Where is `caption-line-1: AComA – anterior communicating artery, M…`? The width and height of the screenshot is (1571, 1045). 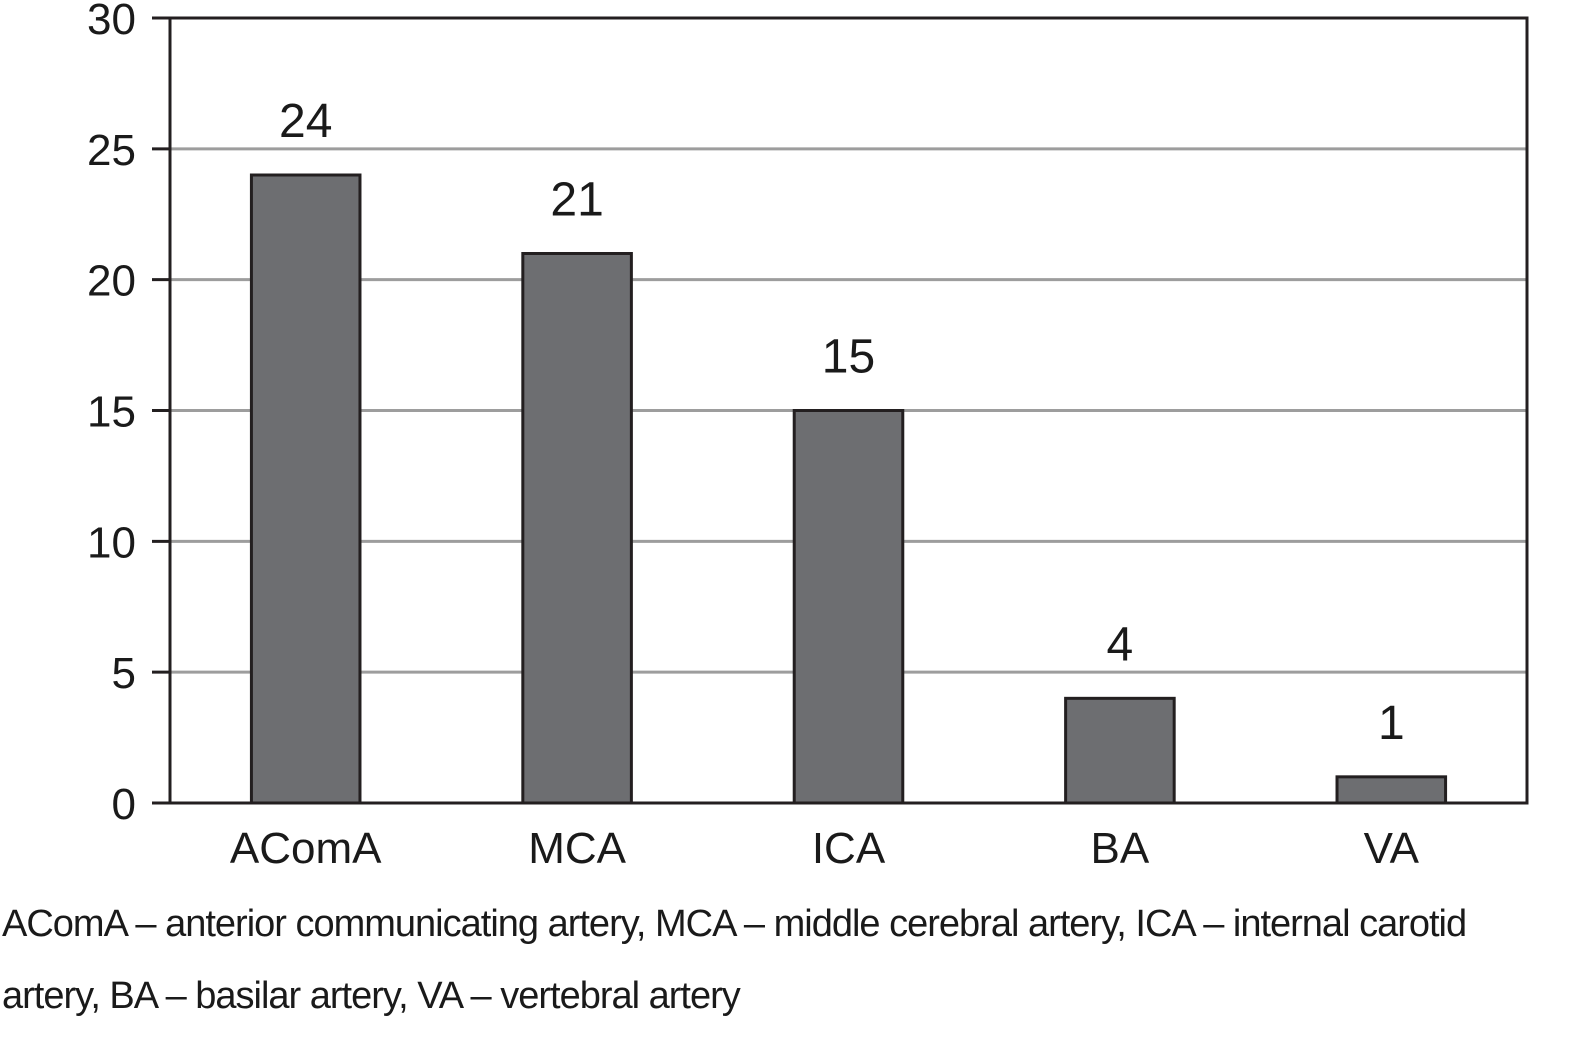
caption-line-1: AComA – anterior communicating artery, M… is located at coordinates (734, 924).